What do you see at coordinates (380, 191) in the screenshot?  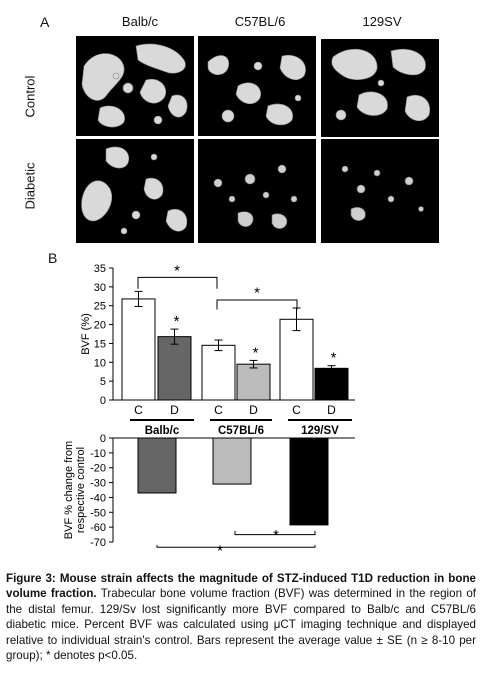 I see `ct-image-129sv-diabetic` at bounding box center [380, 191].